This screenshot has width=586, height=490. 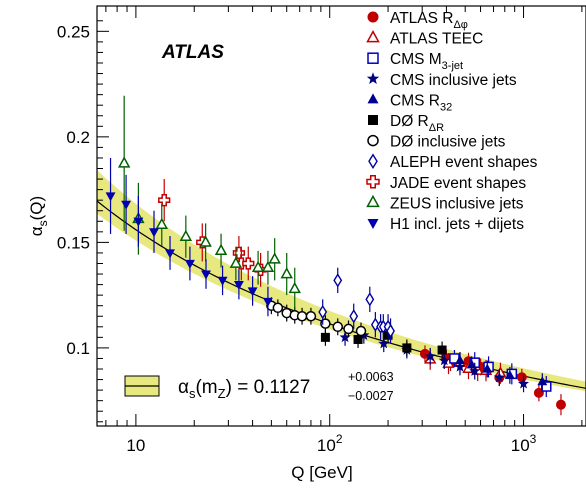 I want to click on legend-label: CMS M3-jet, so click(x=426, y=61).